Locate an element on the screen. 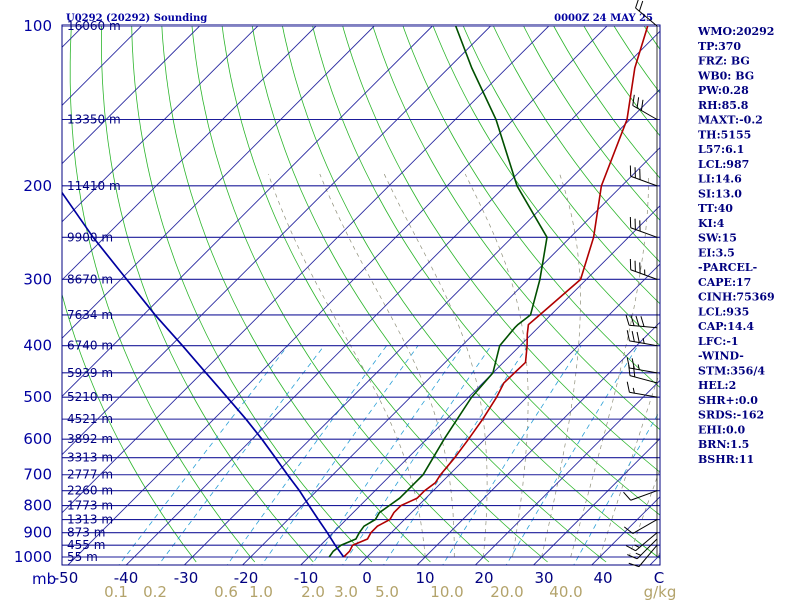  pressure-unit-label: mb is located at coordinates (44, 579).